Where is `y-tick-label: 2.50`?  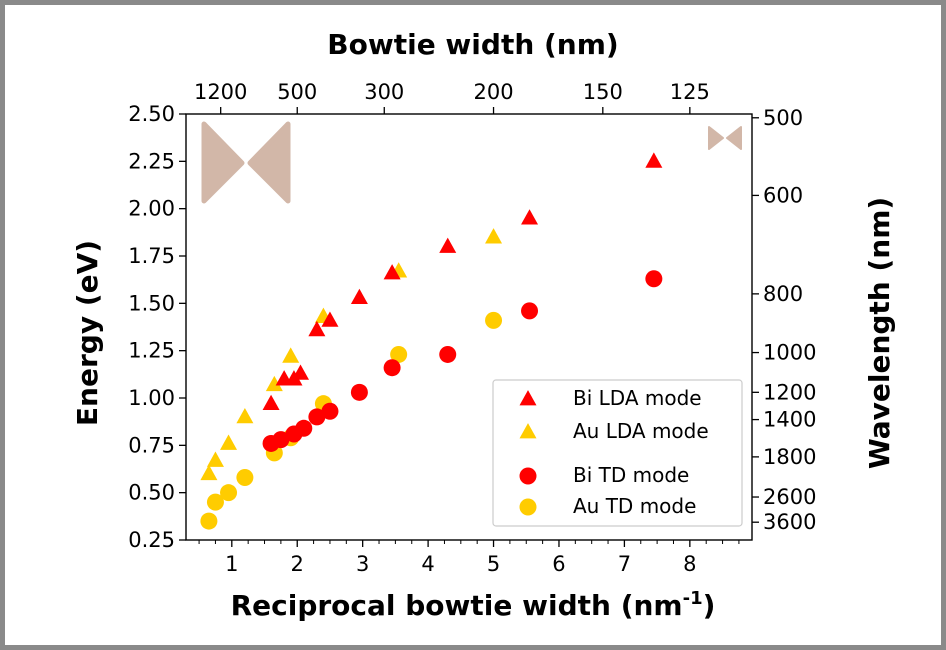
y-tick-label: 2.50 is located at coordinates (151, 114).